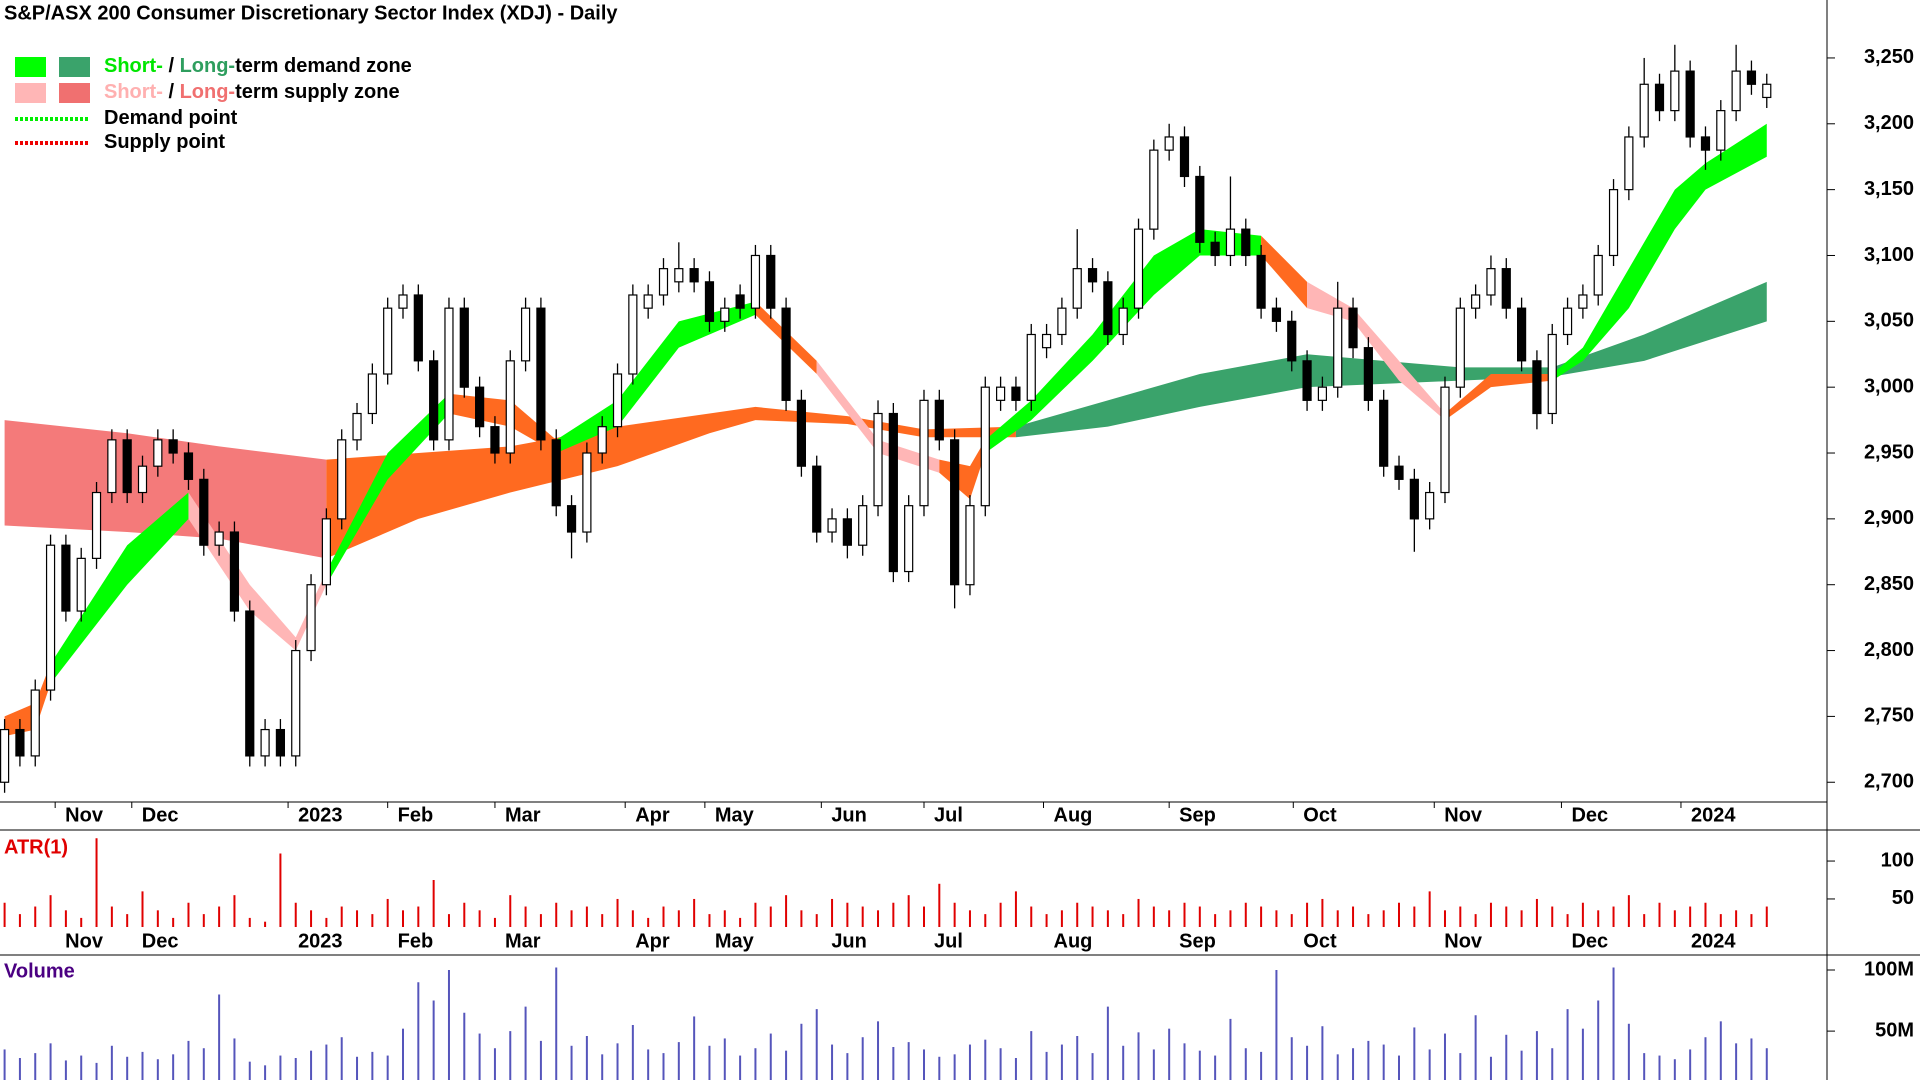  What do you see at coordinates (1889, 782) in the screenshot?
I see `y-tick-label: 2,700` at bounding box center [1889, 782].